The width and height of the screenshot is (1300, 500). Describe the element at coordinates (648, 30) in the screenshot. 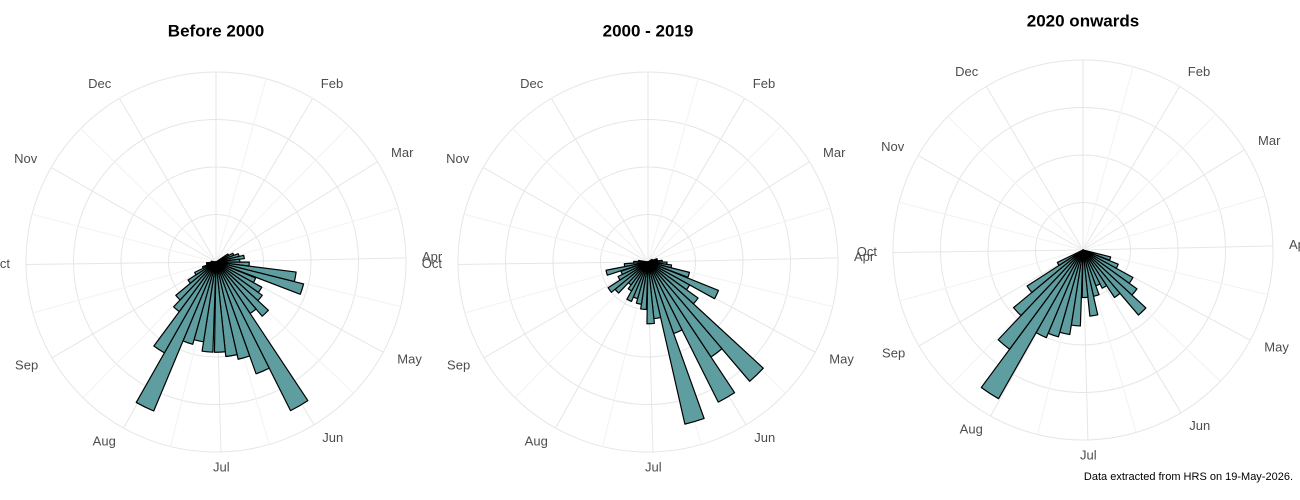

I see `panel-title: 2000 - 2019` at that location.